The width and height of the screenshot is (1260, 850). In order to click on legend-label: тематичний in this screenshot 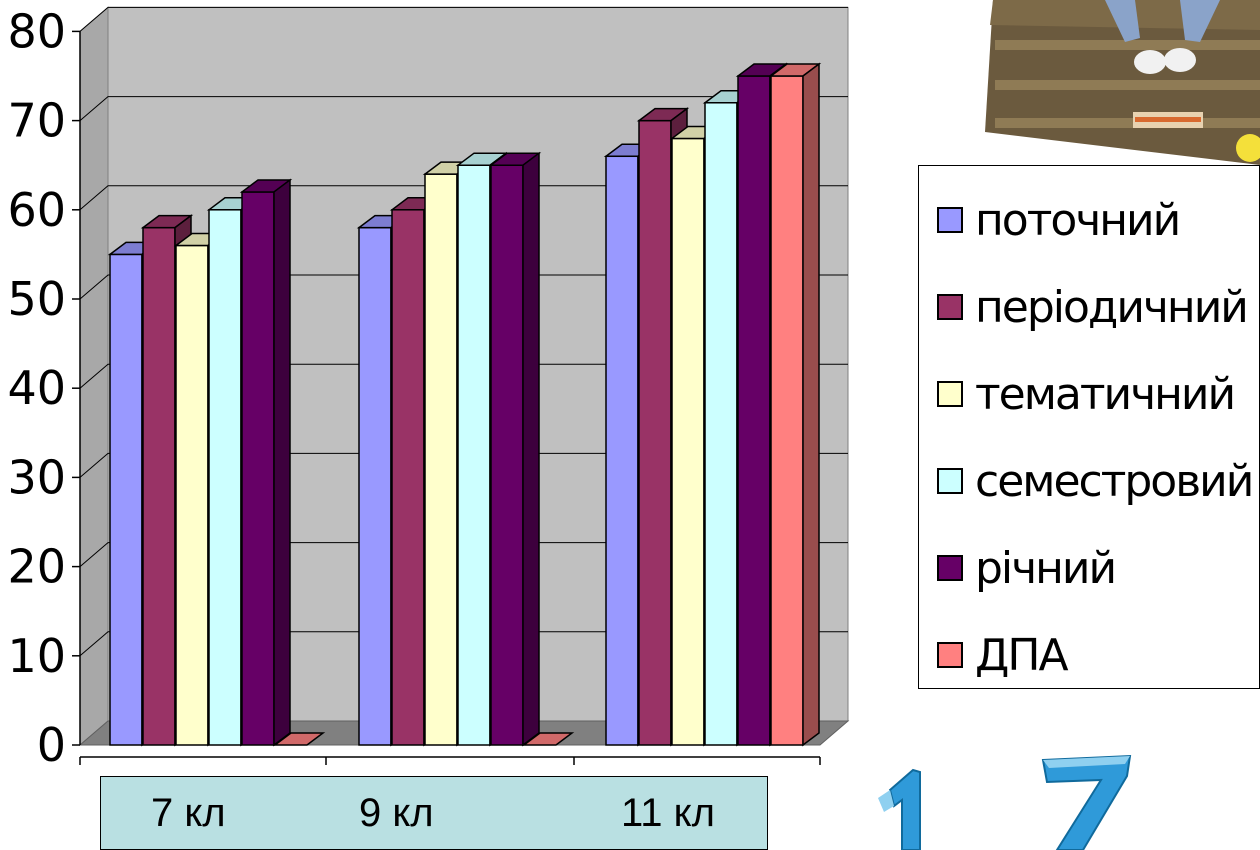, I will do `click(1105, 394)`.